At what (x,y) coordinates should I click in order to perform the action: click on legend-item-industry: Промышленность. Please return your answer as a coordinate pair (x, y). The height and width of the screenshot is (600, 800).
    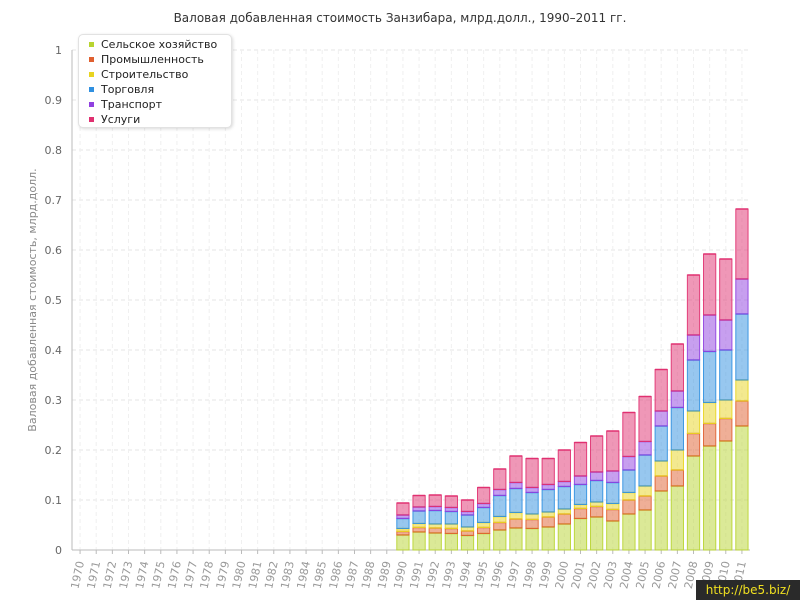
    Looking at the image, I should click on (146, 60).